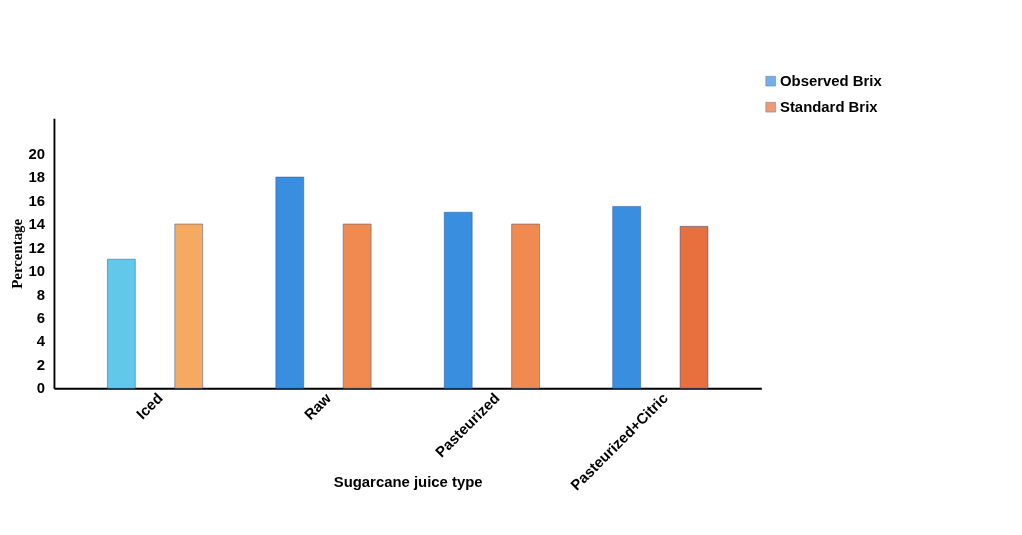 The width and height of the screenshot is (1022, 535). Describe the element at coordinates (41, 388) in the screenshot. I see `y-tick-label: 0` at that location.